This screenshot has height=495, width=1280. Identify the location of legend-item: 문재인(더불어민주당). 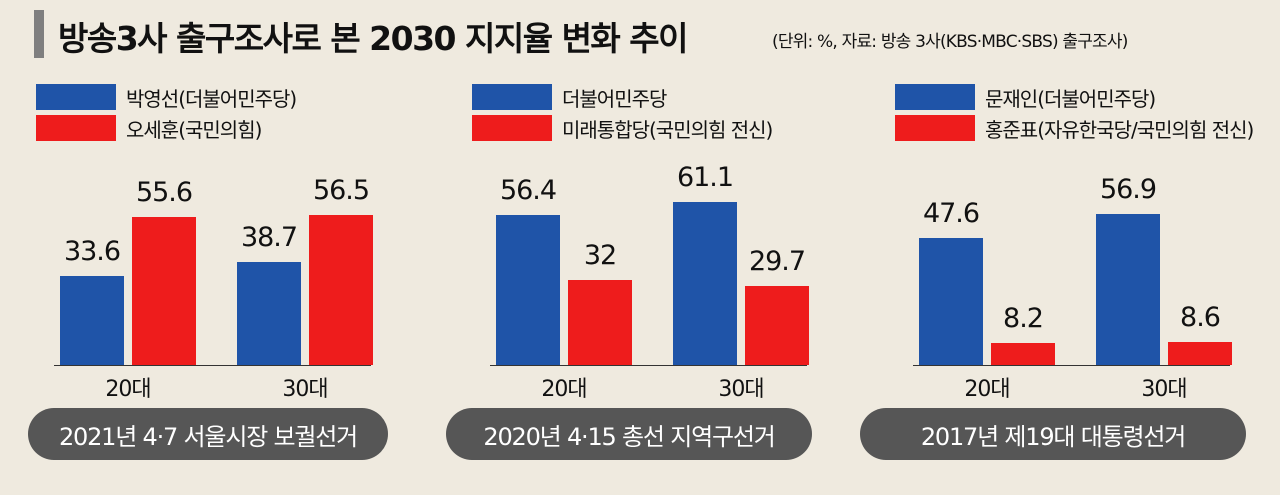
(1025, 97).